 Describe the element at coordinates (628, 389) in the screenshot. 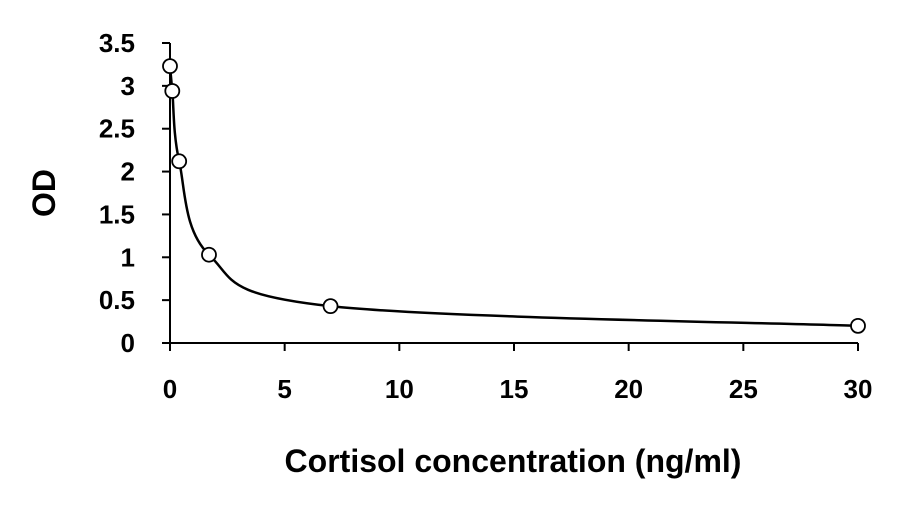

I see `x-tick-label: 20` at that location.